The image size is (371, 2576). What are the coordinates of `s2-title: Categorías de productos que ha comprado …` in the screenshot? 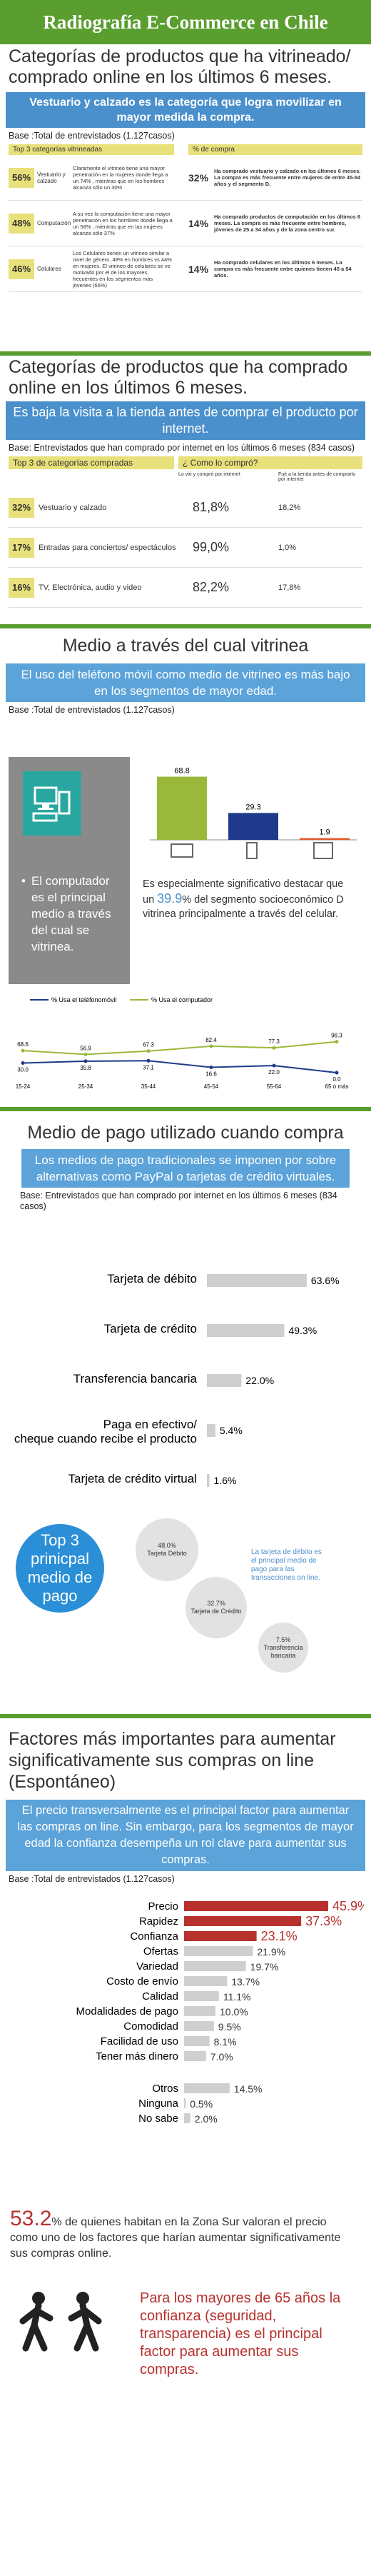 It's located at (178, 377).